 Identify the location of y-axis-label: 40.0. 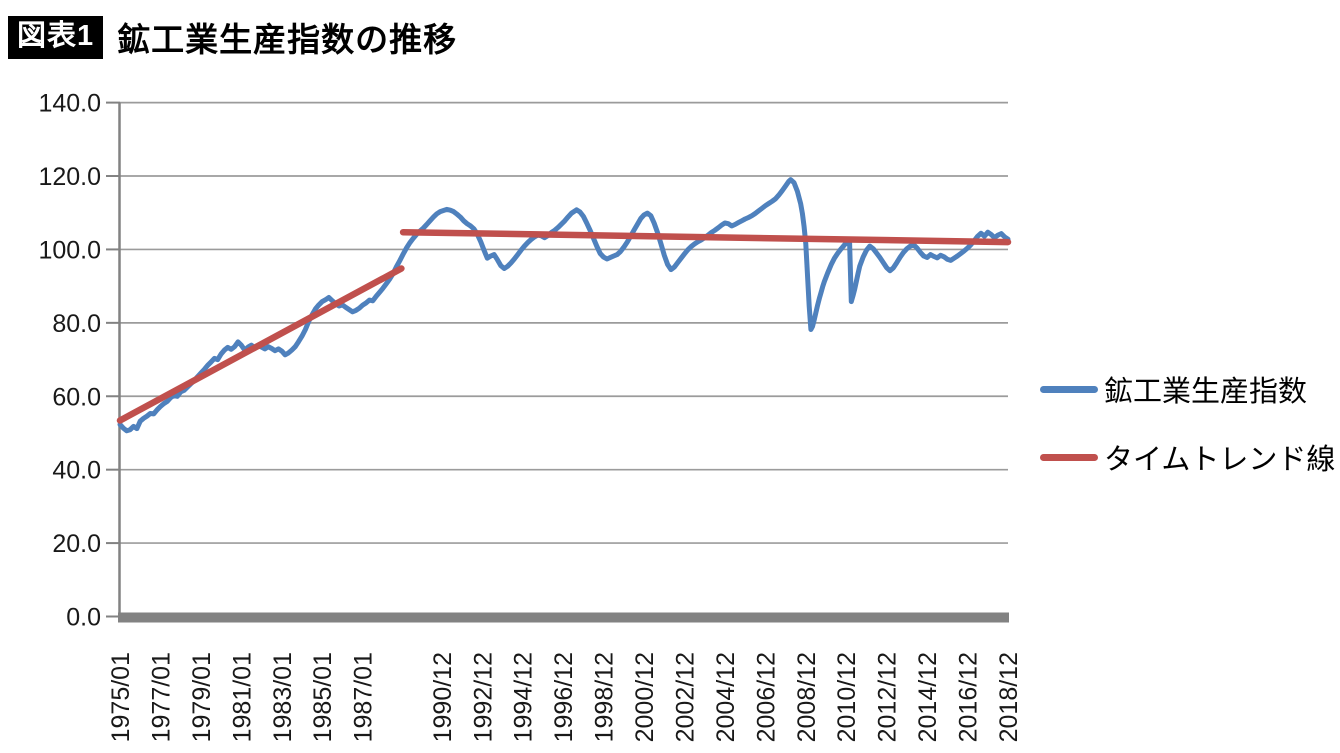
(76, 471).